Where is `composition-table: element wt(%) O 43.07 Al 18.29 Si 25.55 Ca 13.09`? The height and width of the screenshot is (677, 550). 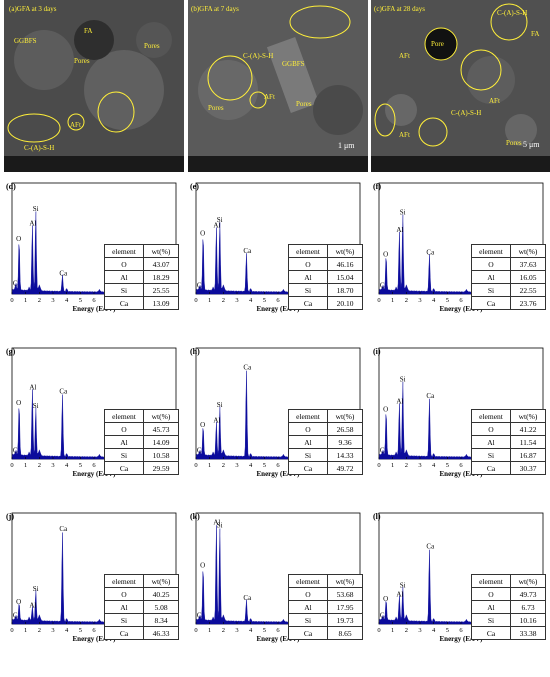 composition-table: element wt(%) O 43.07 Al 18.29 Si 25.55 Ca 13.09 is located at coordinates (141, 277).